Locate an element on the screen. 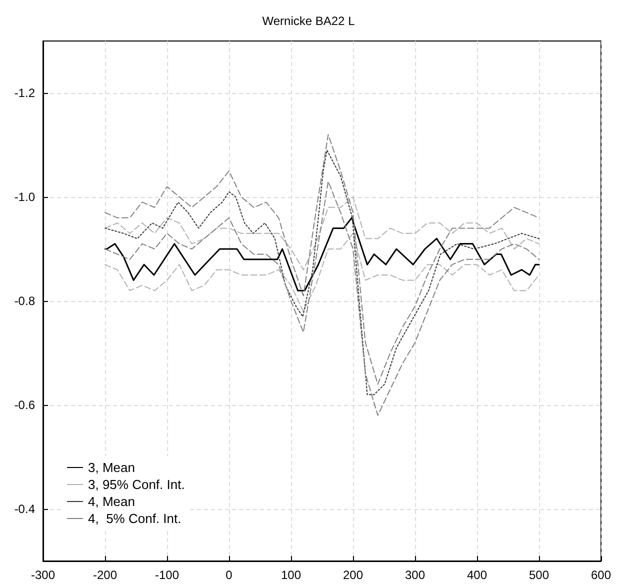 This screenshot has height=585, width=617. y-tick-label: -1.0 is located at coordinates (25, 197).